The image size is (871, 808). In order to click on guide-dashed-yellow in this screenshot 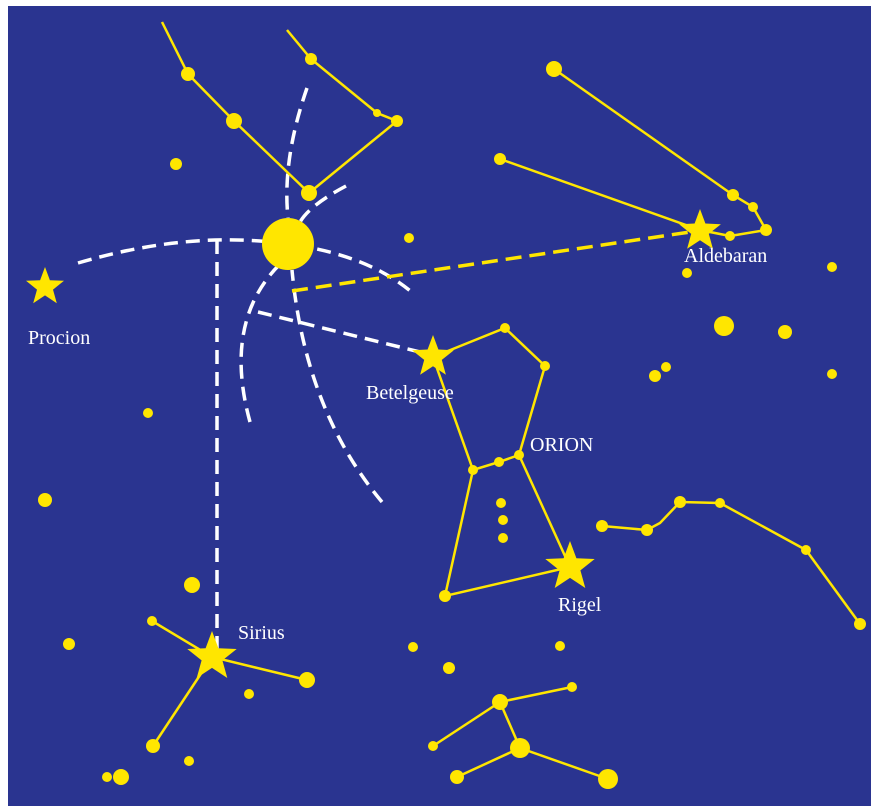, I will do `click(491, 261)`.